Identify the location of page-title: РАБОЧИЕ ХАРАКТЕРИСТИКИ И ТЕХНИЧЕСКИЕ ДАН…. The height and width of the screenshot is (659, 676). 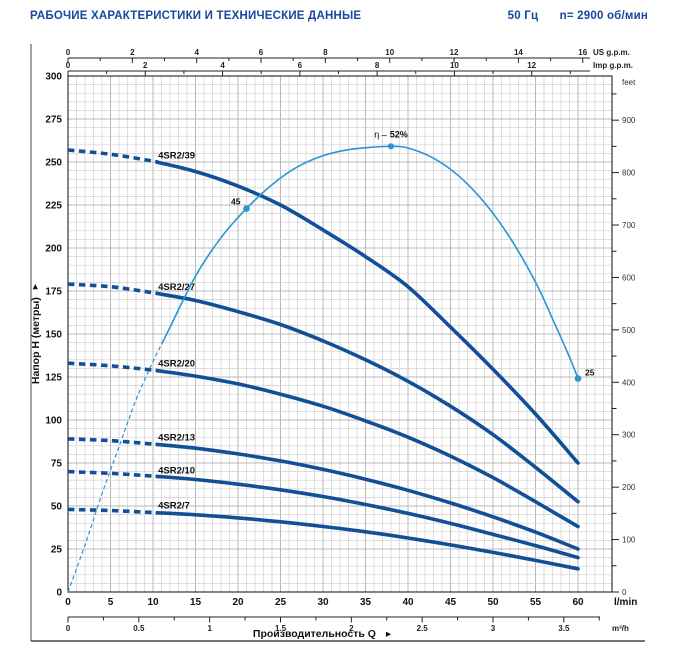
(196, 16).